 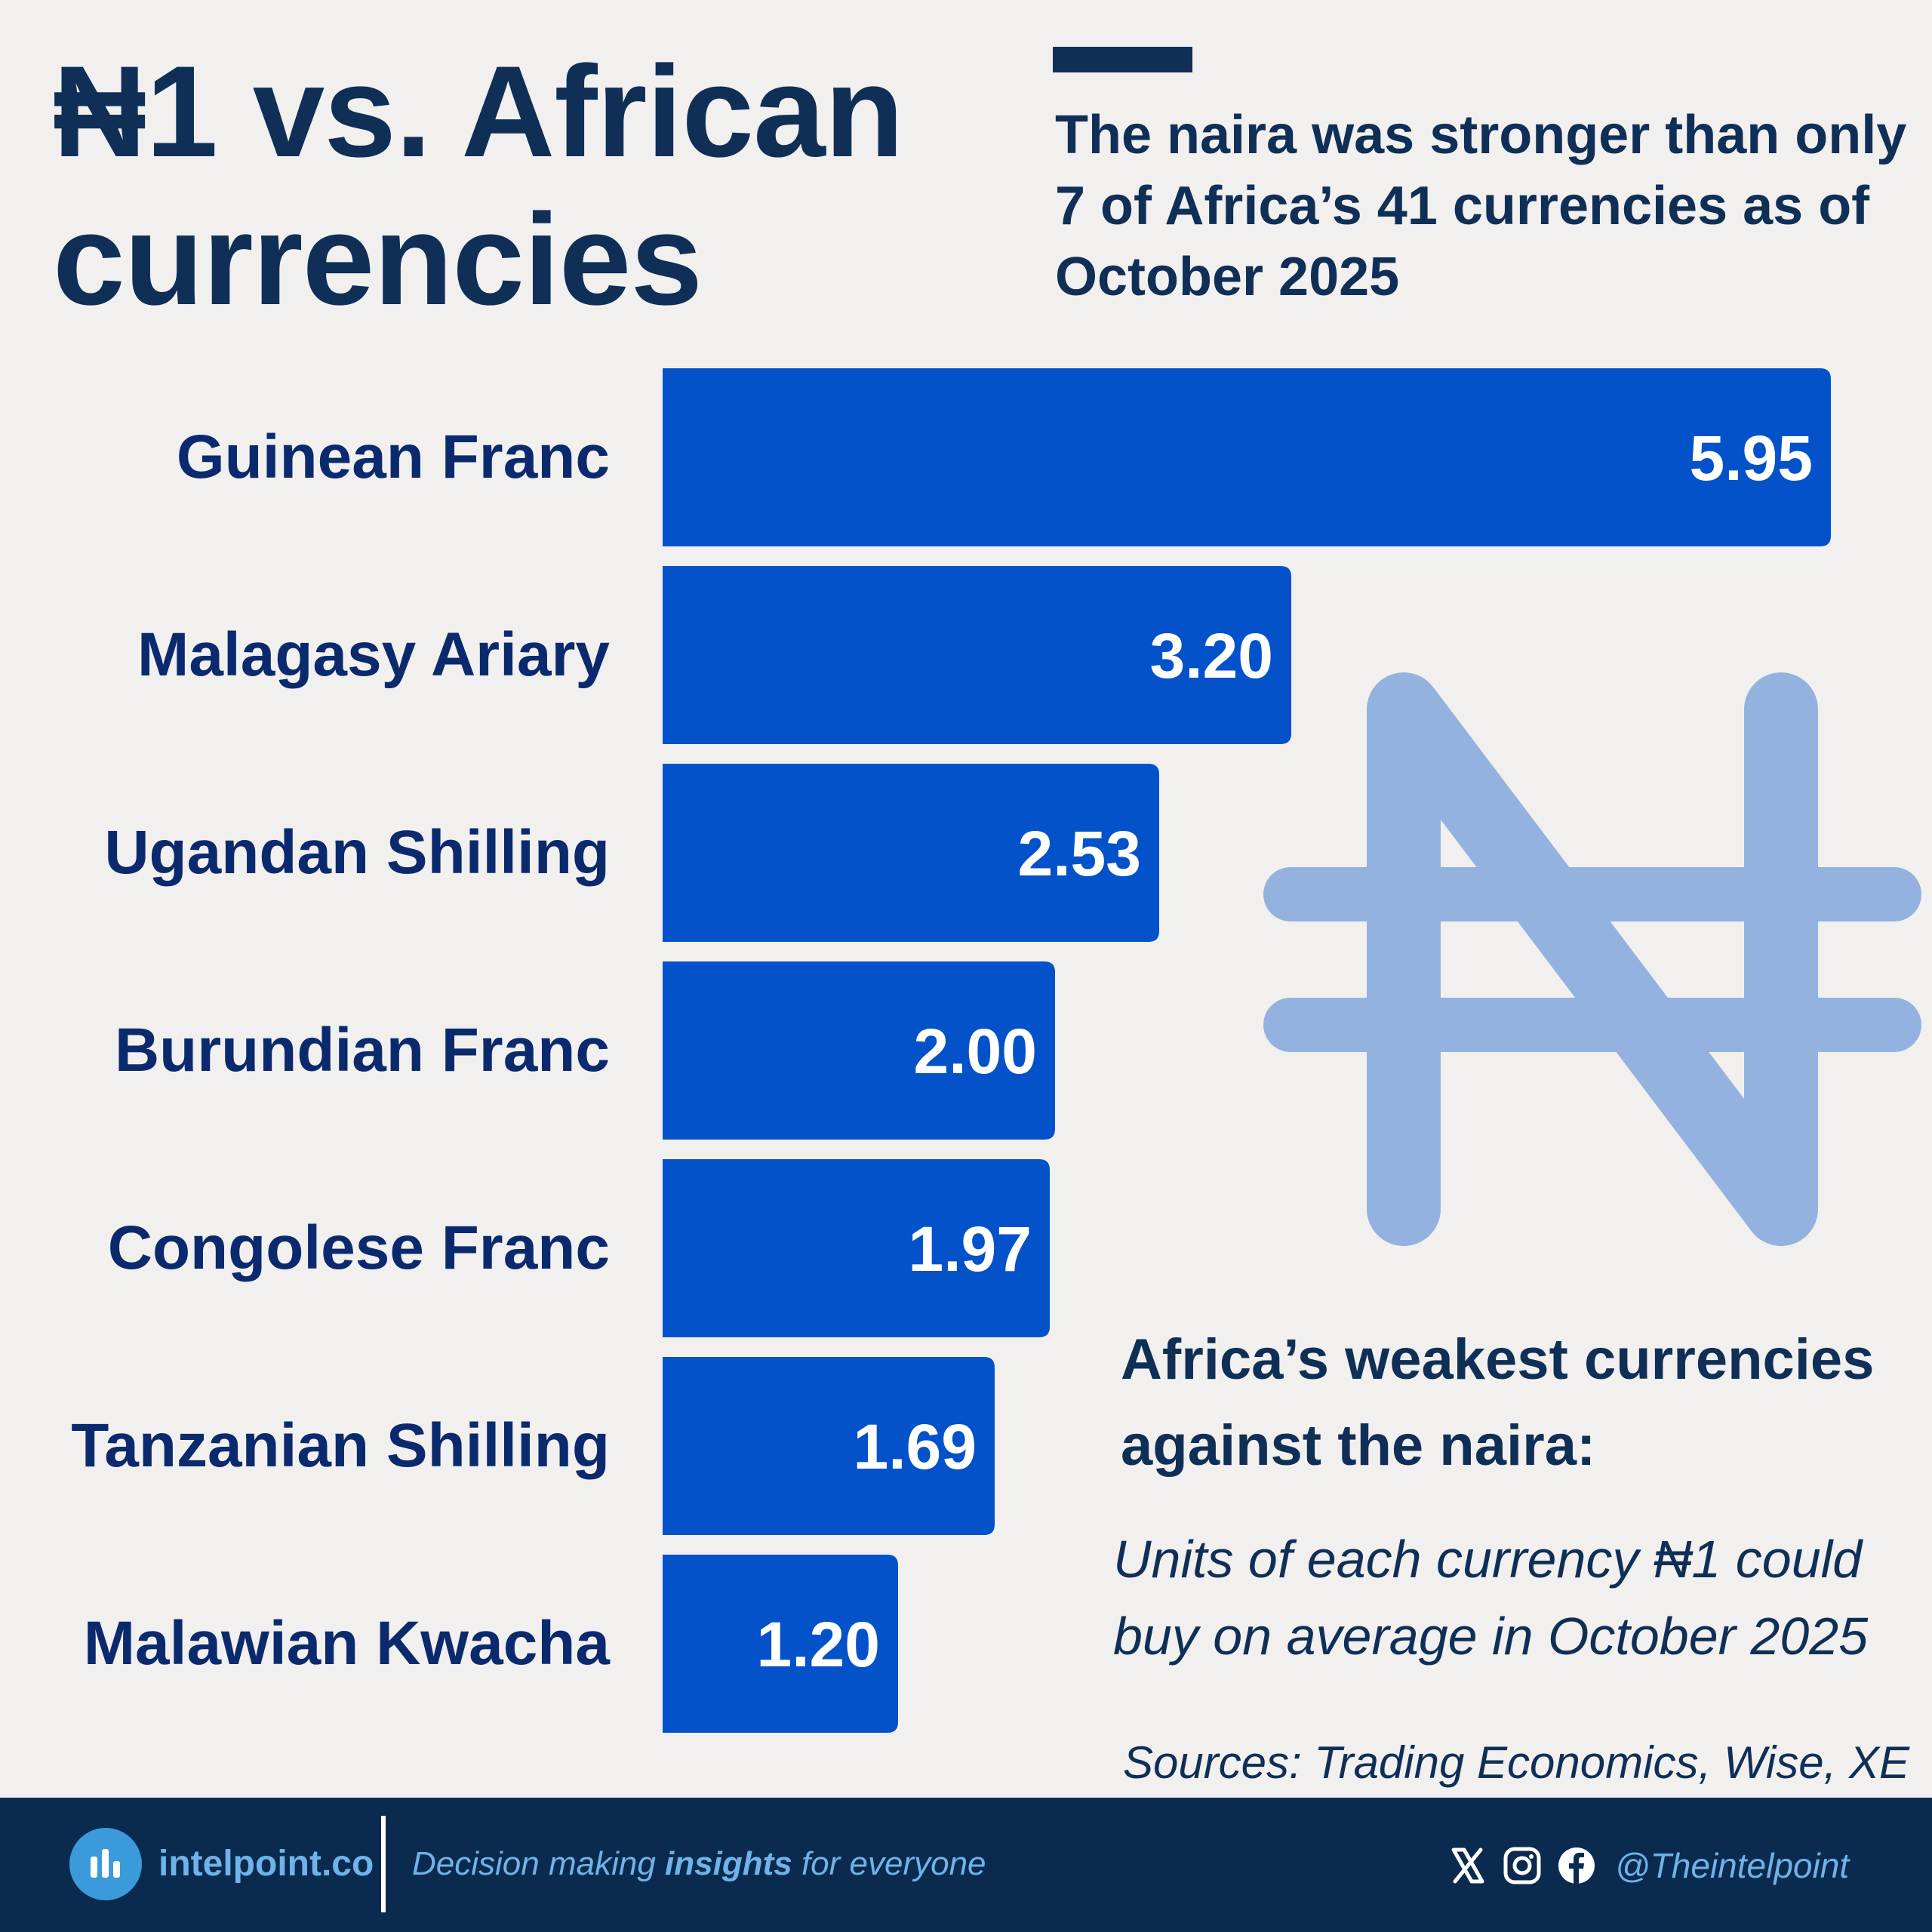 What do you see at coordinates (1122, 59) in the screenshot?
I see `subtitle-accent-bar` at bounding box center [1122, 59].